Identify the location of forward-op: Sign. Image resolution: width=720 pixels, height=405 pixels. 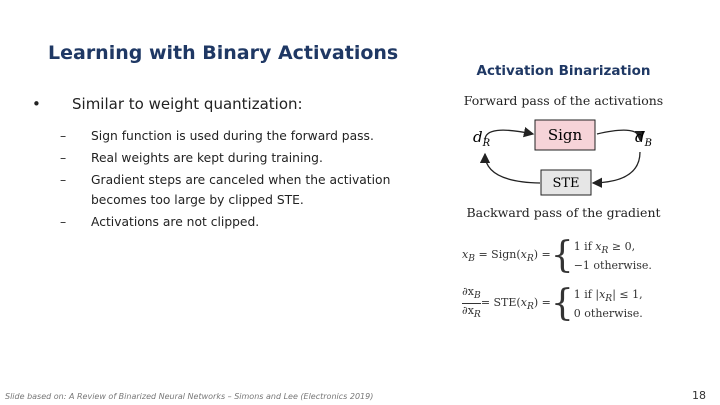
(565, 135).